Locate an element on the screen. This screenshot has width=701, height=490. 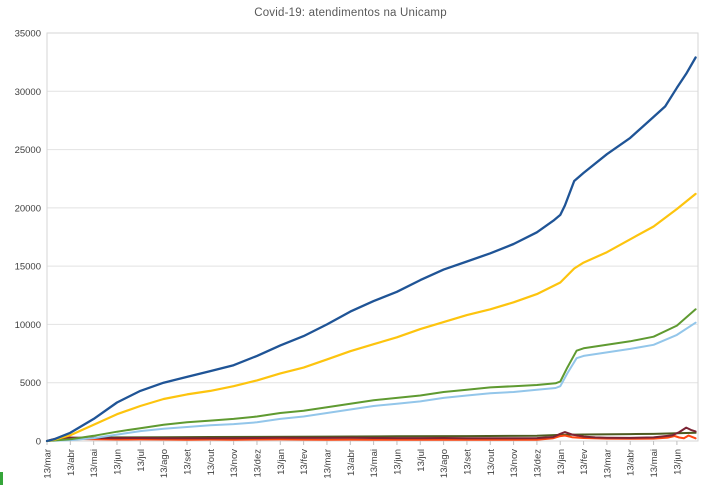
series-line-maroon is located at coordinates (371, 434).